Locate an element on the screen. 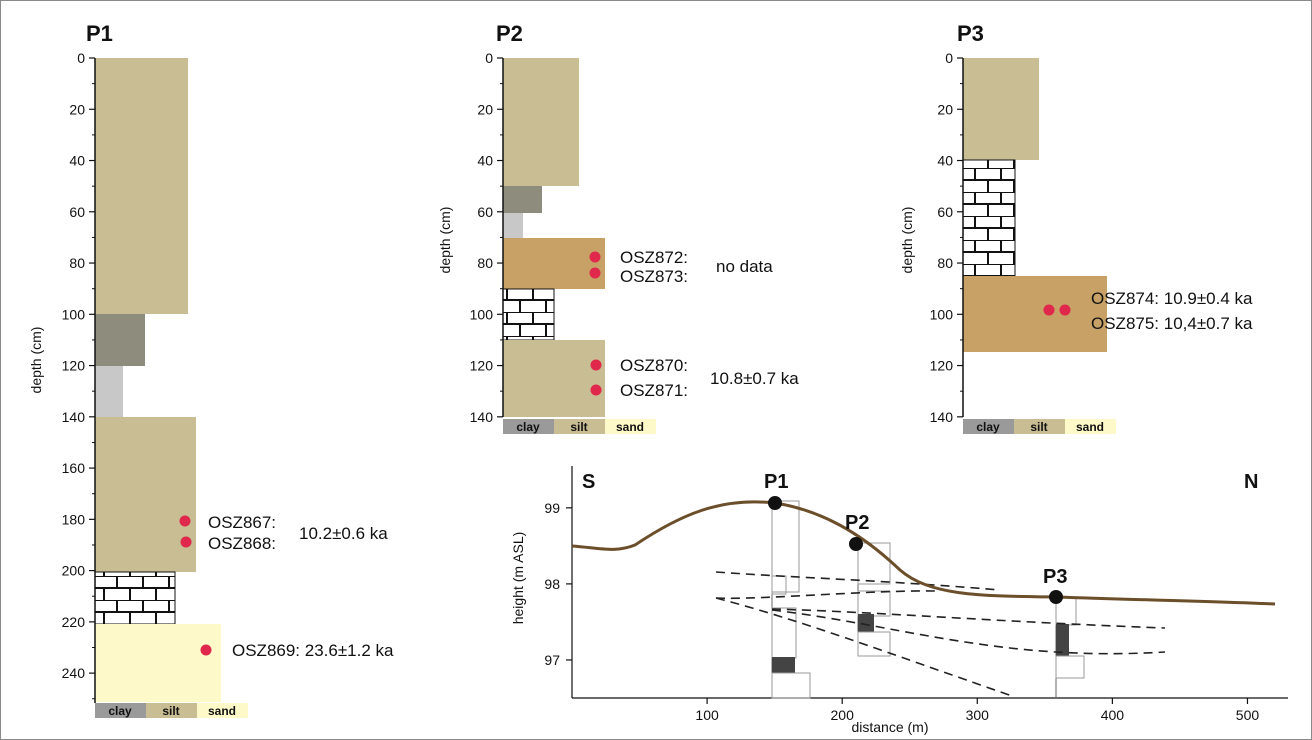 This screenshot has height=740, width=1312. p2-key-clay-label: clay is located at coordinates (528, 427).